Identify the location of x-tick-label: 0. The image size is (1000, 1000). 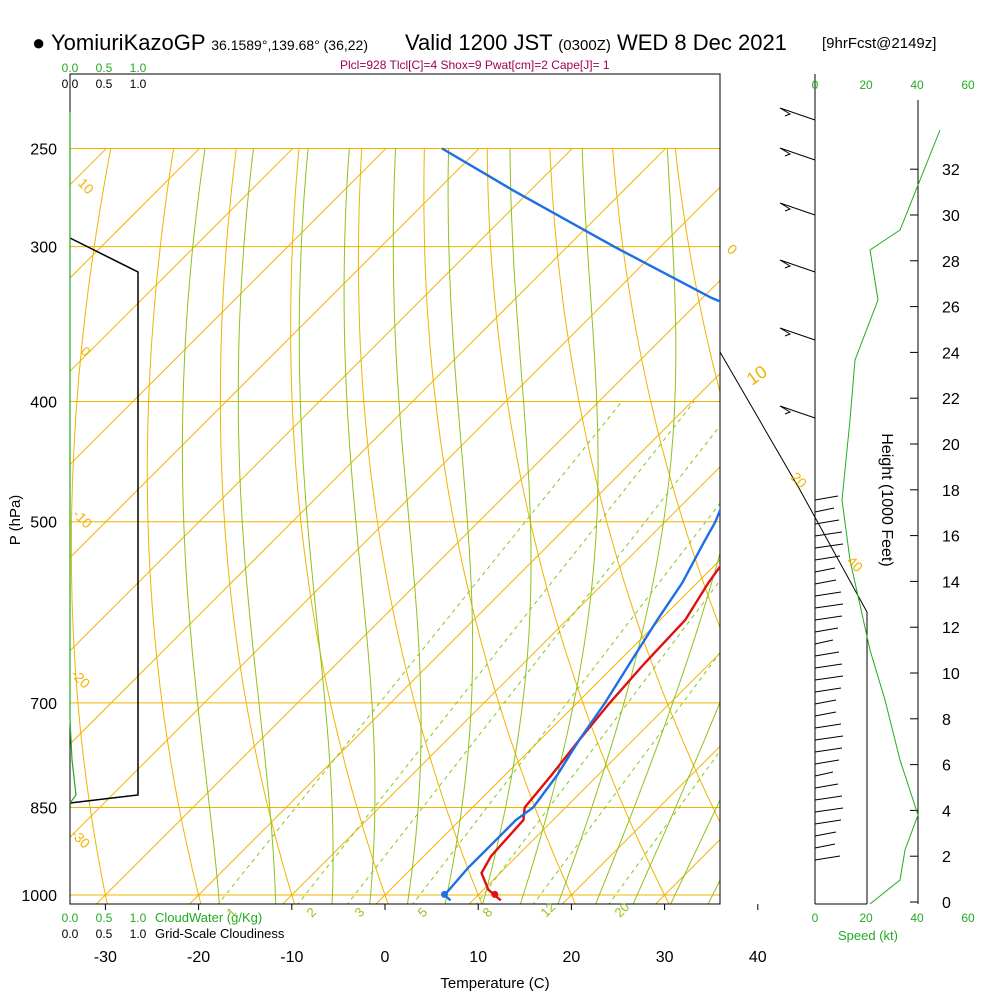
(385, 957).